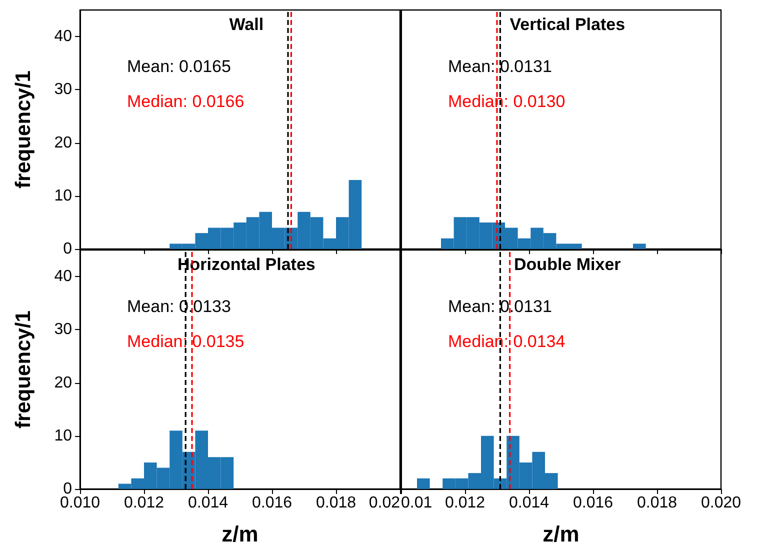 The width and height of the screenshot is (761, 548). I want to click on chart-title: Vertical Plates, so click(568, 24).